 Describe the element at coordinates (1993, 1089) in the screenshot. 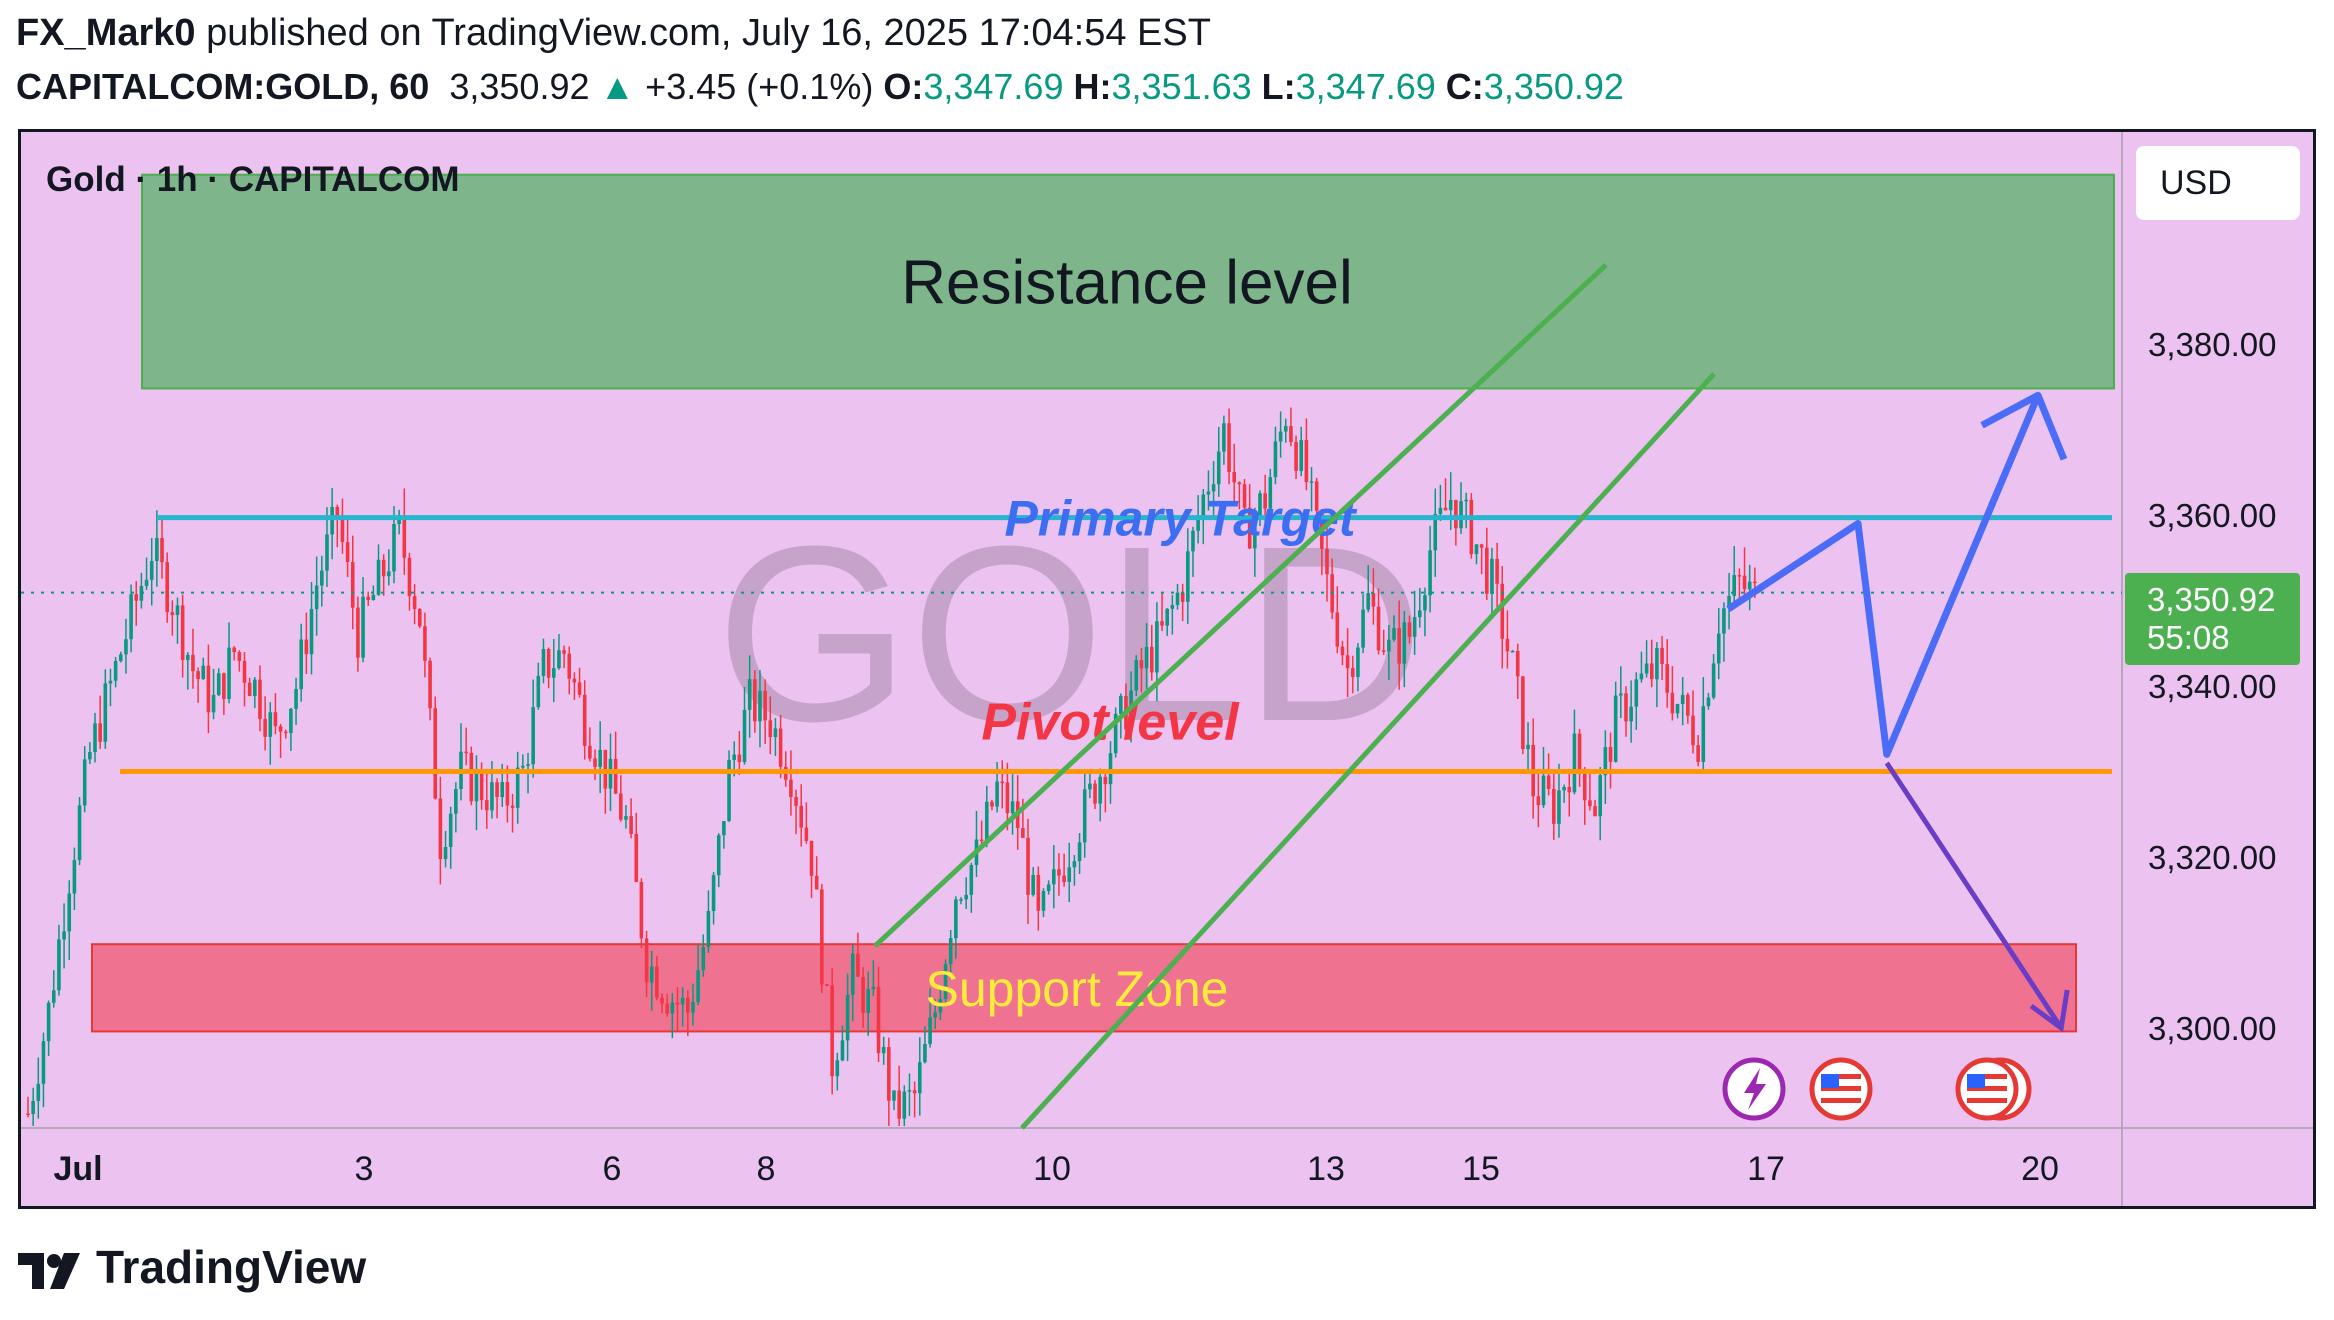

I see `us-flag-event-icon-stack` at that location.